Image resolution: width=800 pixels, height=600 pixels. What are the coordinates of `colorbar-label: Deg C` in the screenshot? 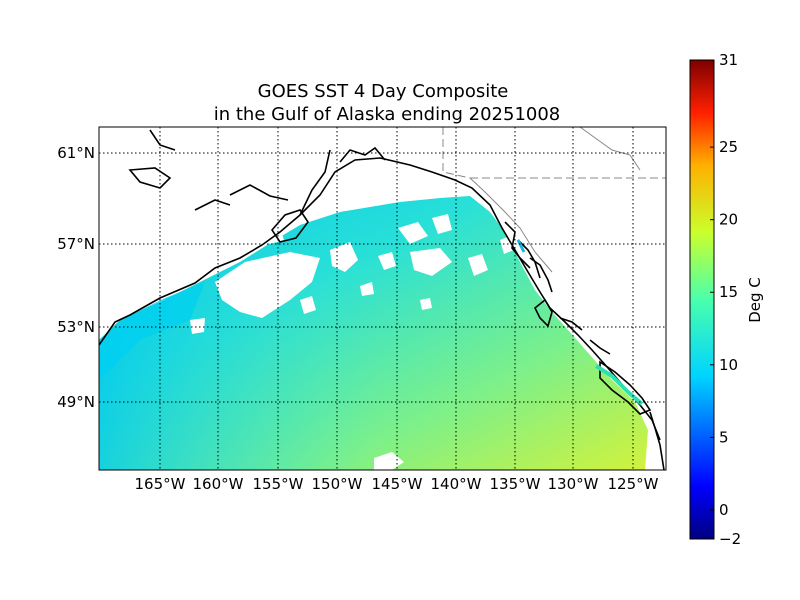 It's located at (755, 300).